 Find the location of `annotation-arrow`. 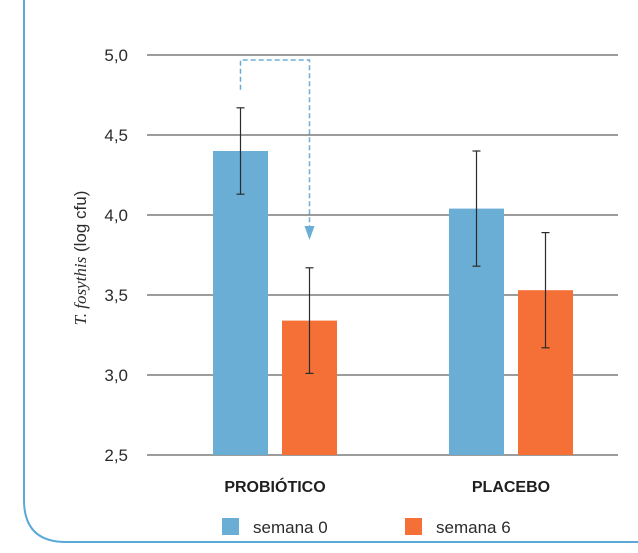

annotation-arrow is located at coordinates (277, 149).